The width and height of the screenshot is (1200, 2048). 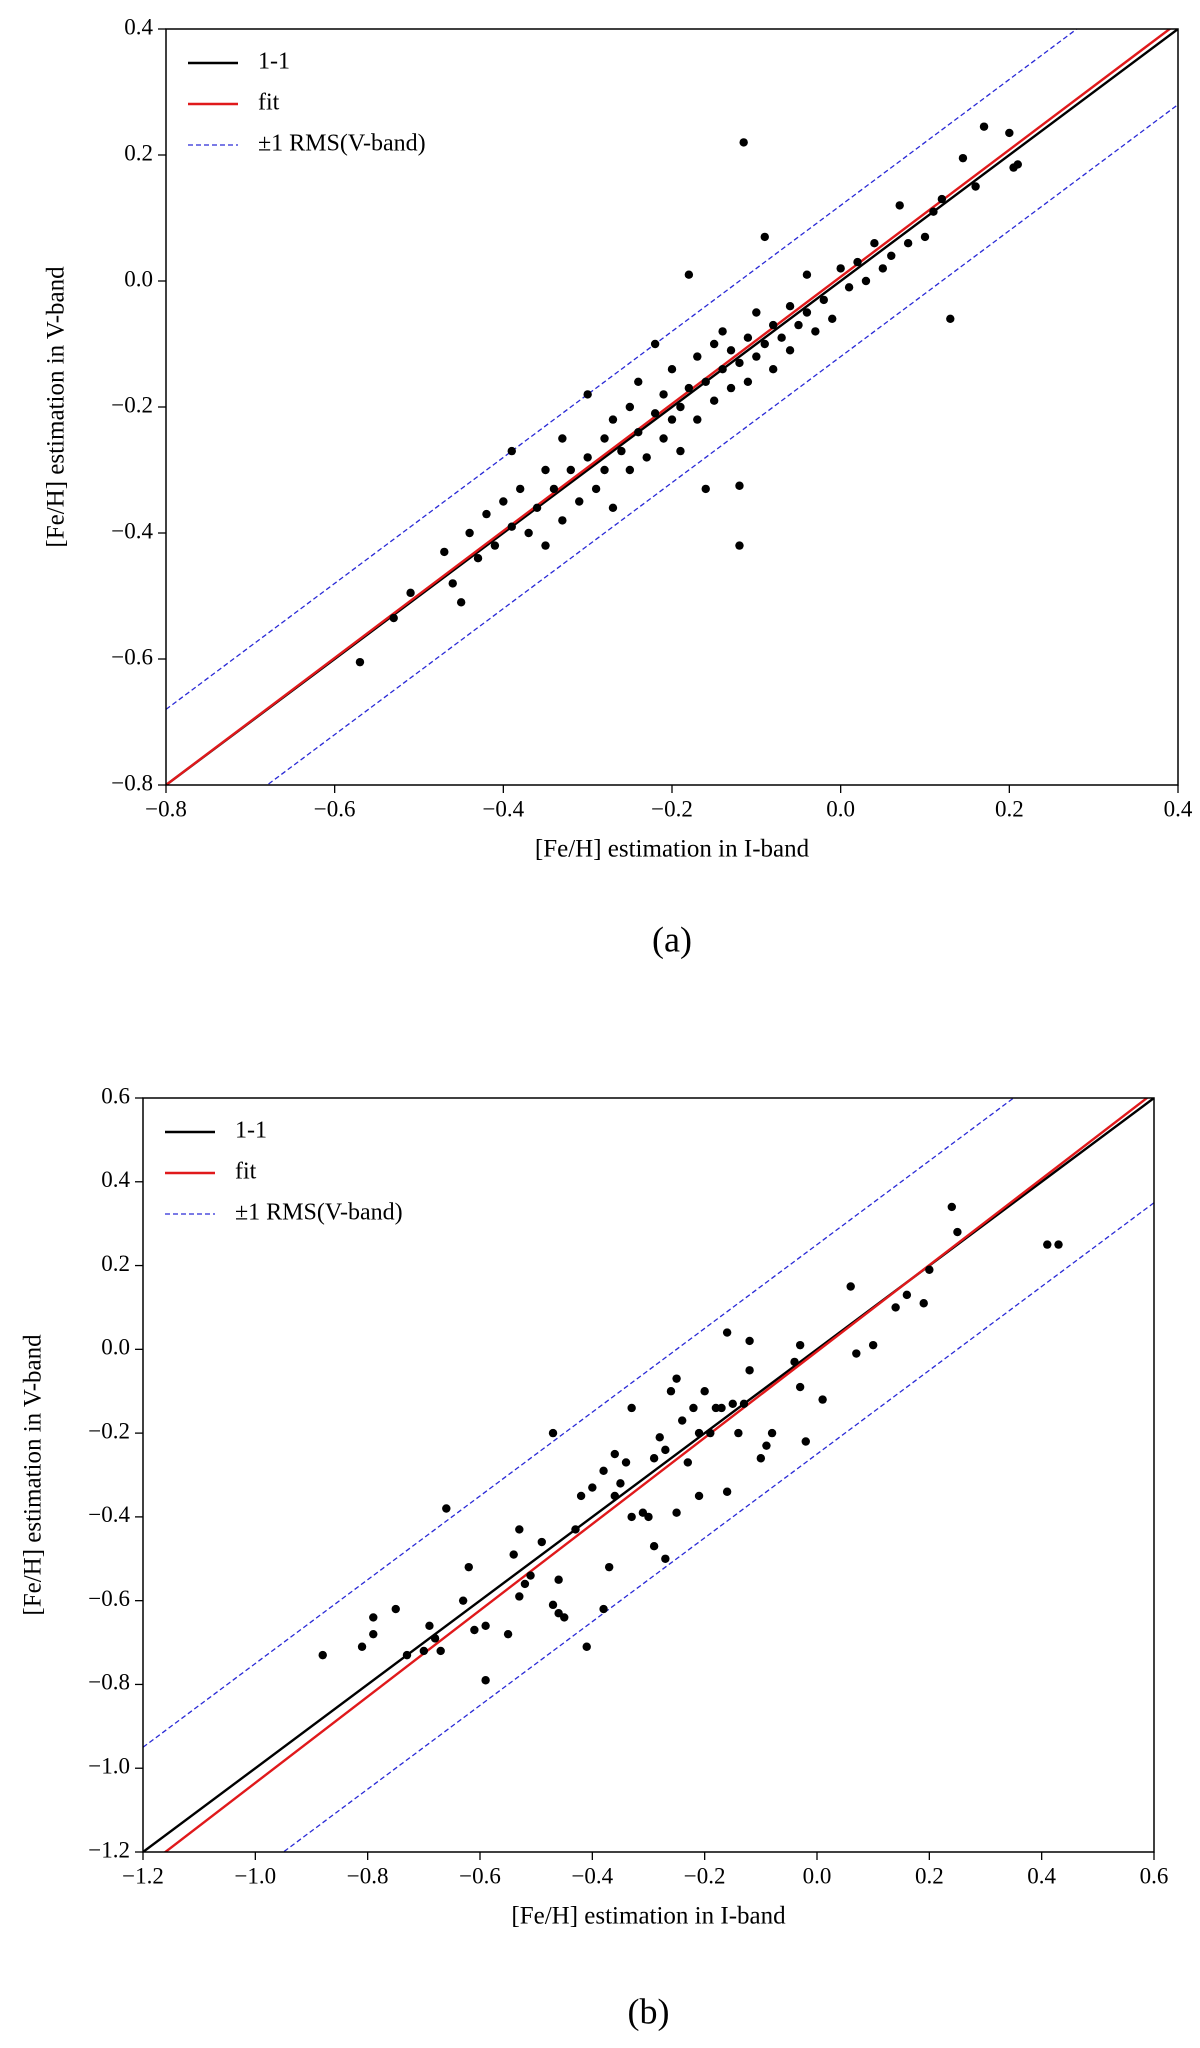 I want to click on y-tick-label: 0.0, so click(x=138, y=278).